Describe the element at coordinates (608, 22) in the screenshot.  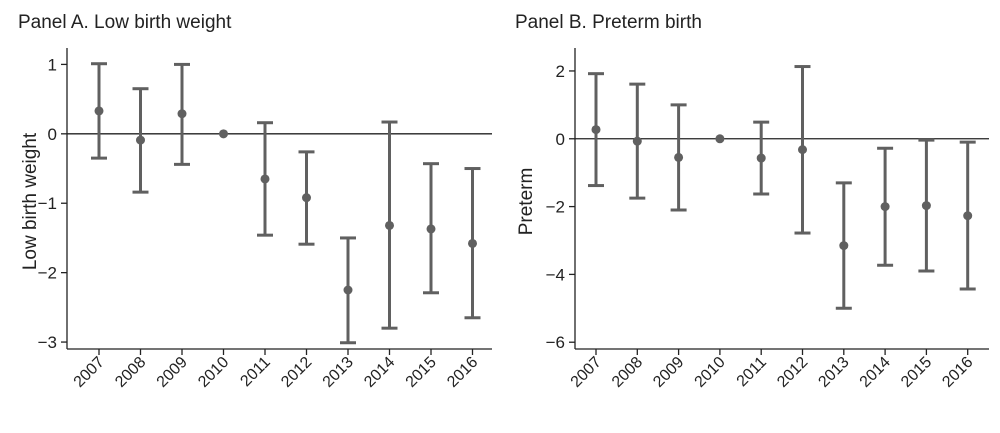
I see `panel-b-title: Panel B. Preterm birth` at that location.